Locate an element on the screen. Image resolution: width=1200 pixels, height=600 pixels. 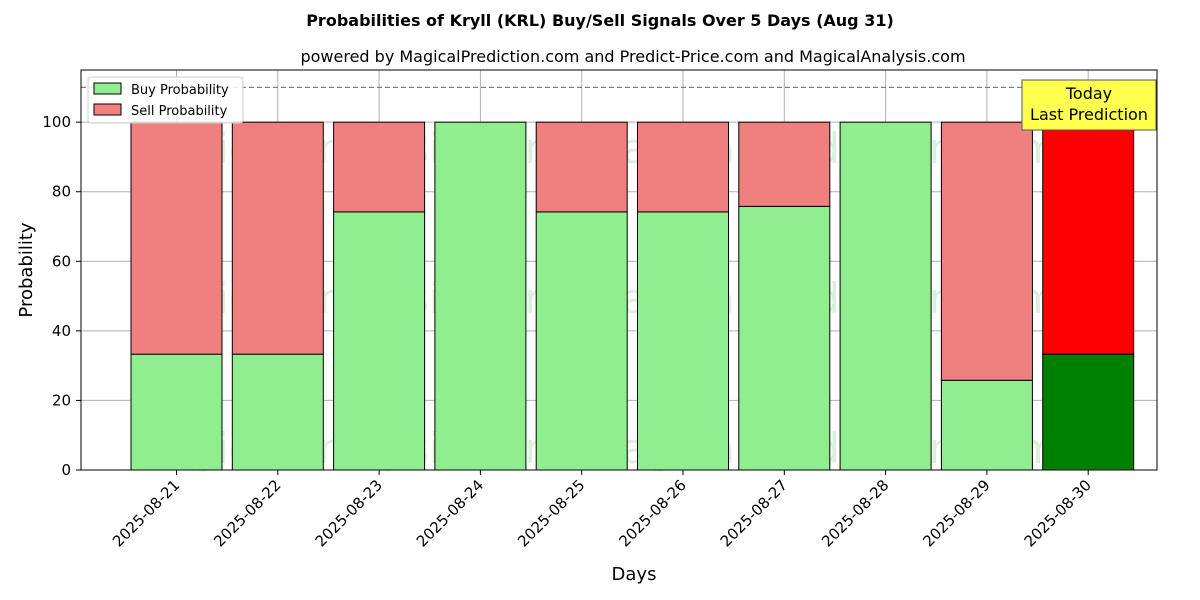
x-tick-label: 2025-08-30 is located at coordinates (1058, 513).